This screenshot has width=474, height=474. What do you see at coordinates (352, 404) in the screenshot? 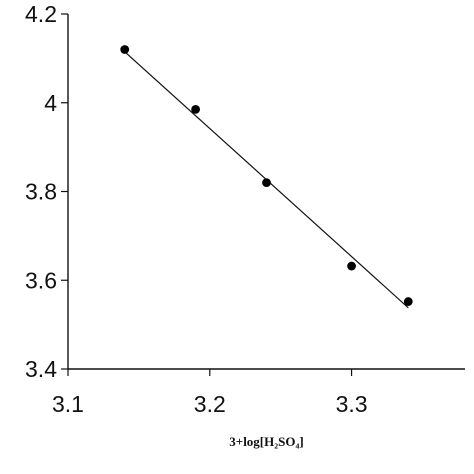
I see `x-tick-label: 3.3` at bounding box center [352, 404].